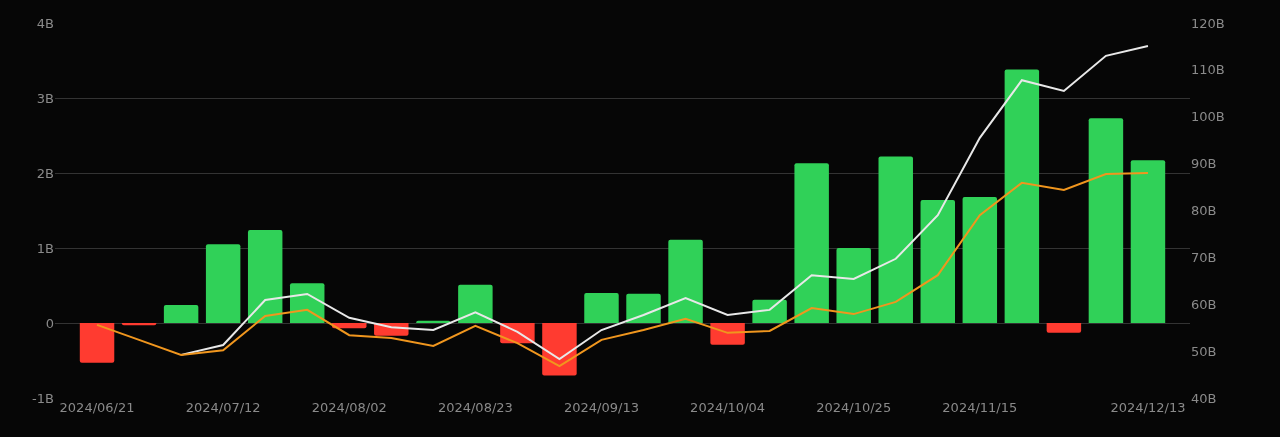 Image resolution: width=1280 pixels, height=437 pixels. What do you see at coordinates (223, 407) in the screenshot?
I see `x-tick-label: 2024/07/12` at bounding box center [223, 407].